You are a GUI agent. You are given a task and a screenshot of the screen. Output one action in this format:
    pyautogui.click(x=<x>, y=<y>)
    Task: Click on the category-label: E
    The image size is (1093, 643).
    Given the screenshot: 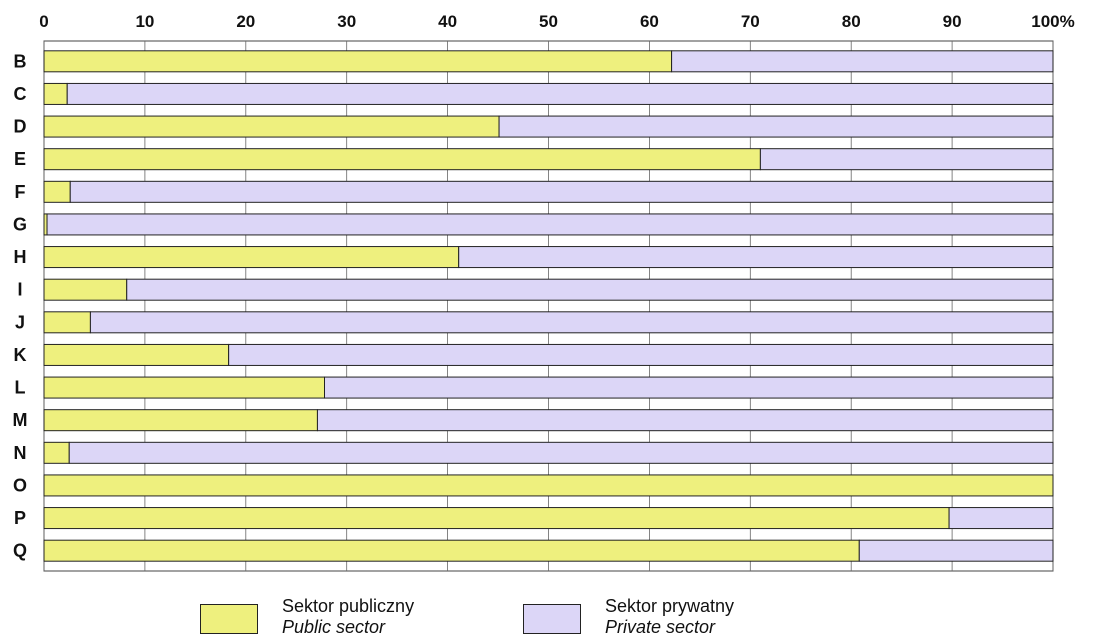 What is the action you would take?
    pyautogui.click(x=20, y=159)
    